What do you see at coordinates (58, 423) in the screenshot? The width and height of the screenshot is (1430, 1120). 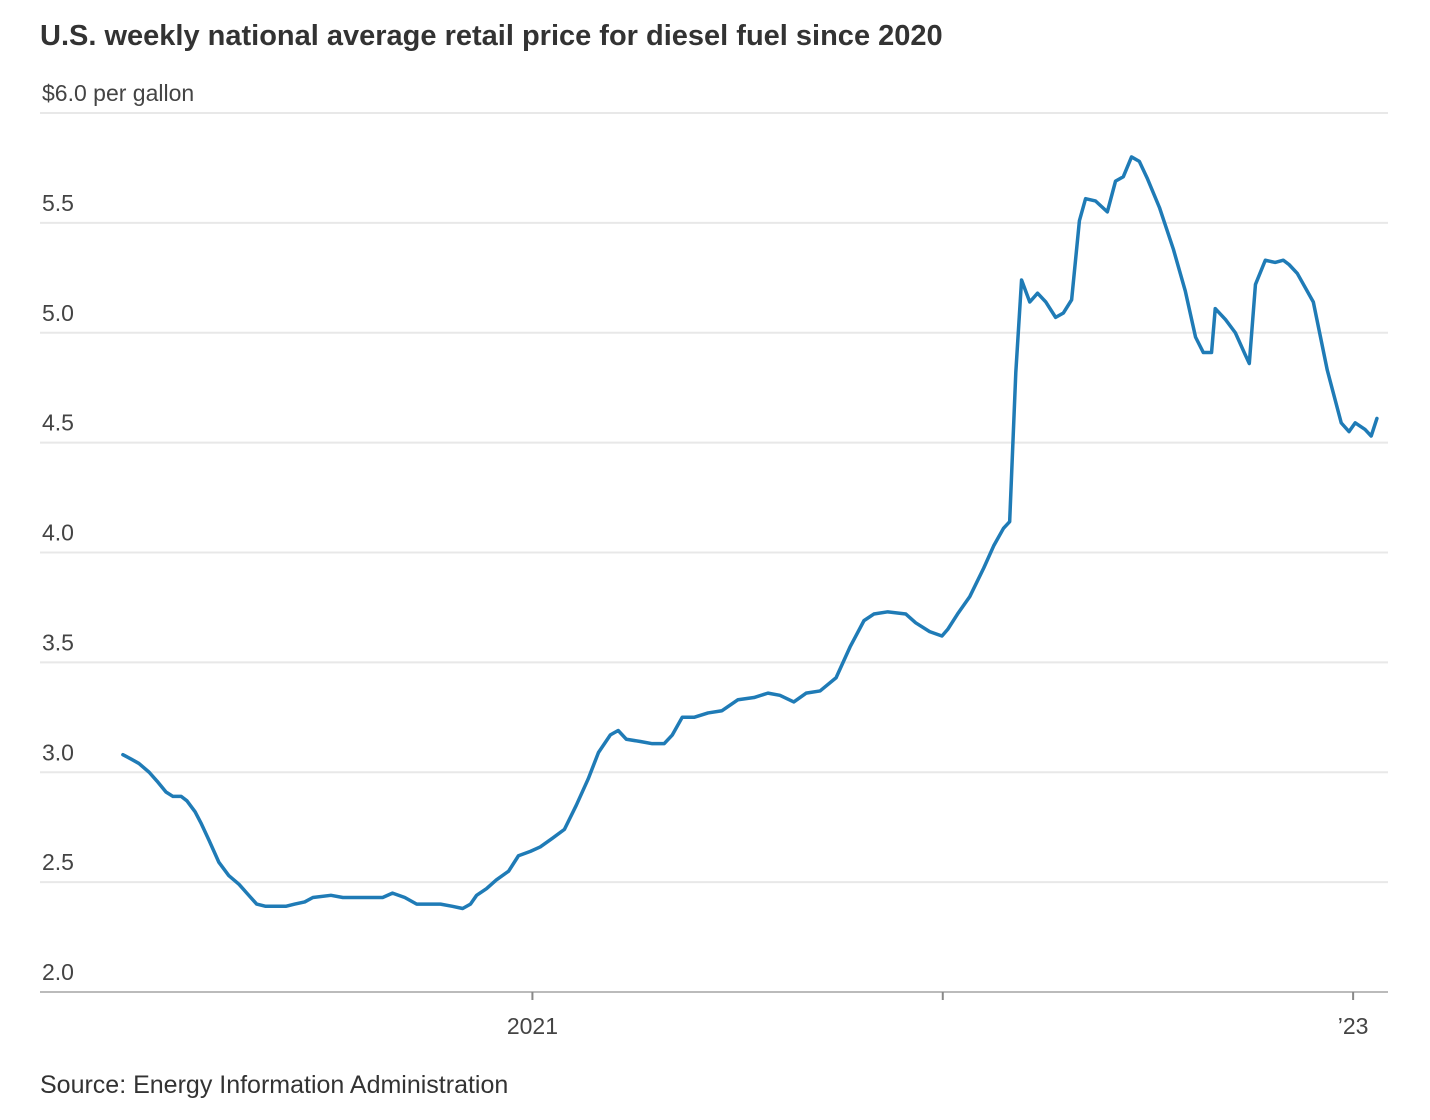 I see `y-tick-label: 4.5` at bounding box center [58, 423].